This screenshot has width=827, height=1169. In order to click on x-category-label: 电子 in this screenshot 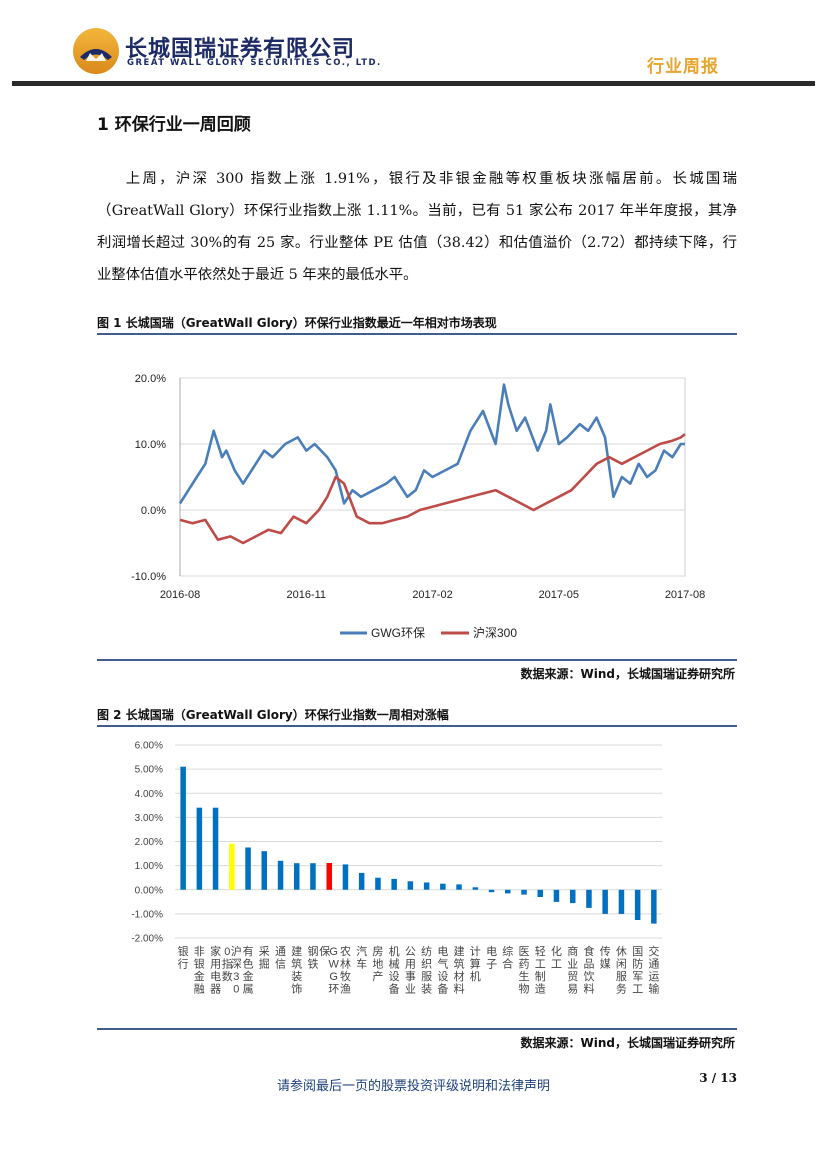, I will do `click(491, 958)`.